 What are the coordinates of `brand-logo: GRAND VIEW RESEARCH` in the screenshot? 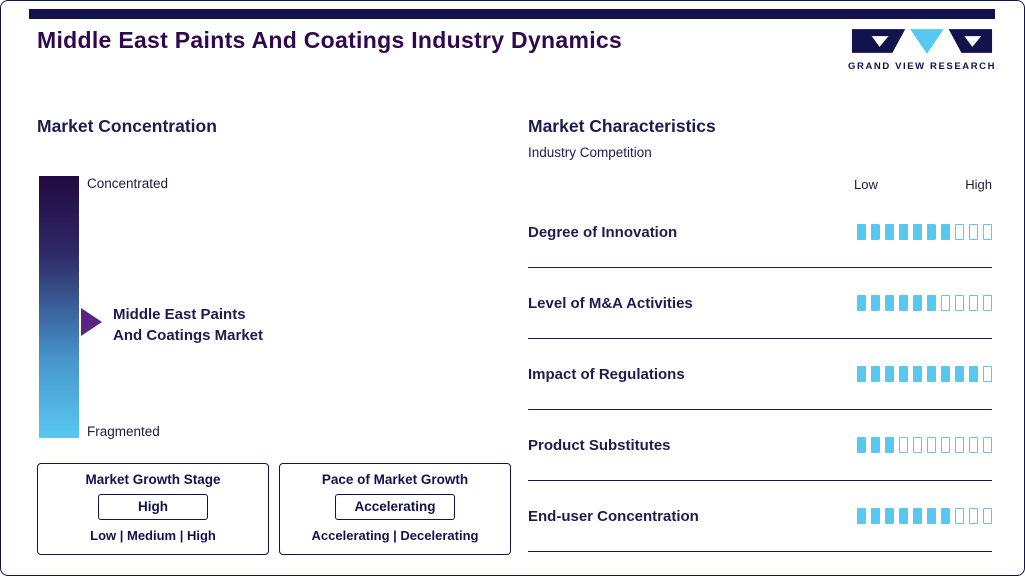 It's located at (922, 48).